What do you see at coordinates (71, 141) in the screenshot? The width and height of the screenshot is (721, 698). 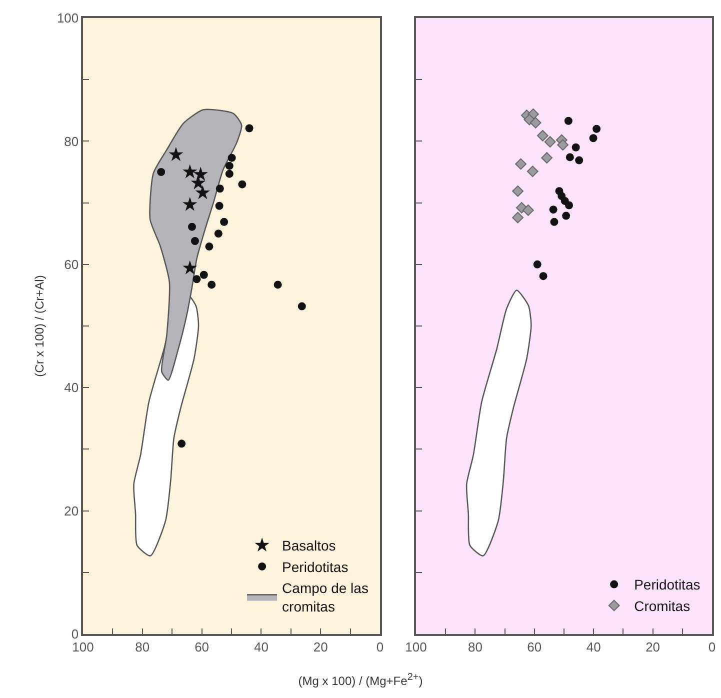 I see `y-tick-label: 80` at bounding box center [71, 141].